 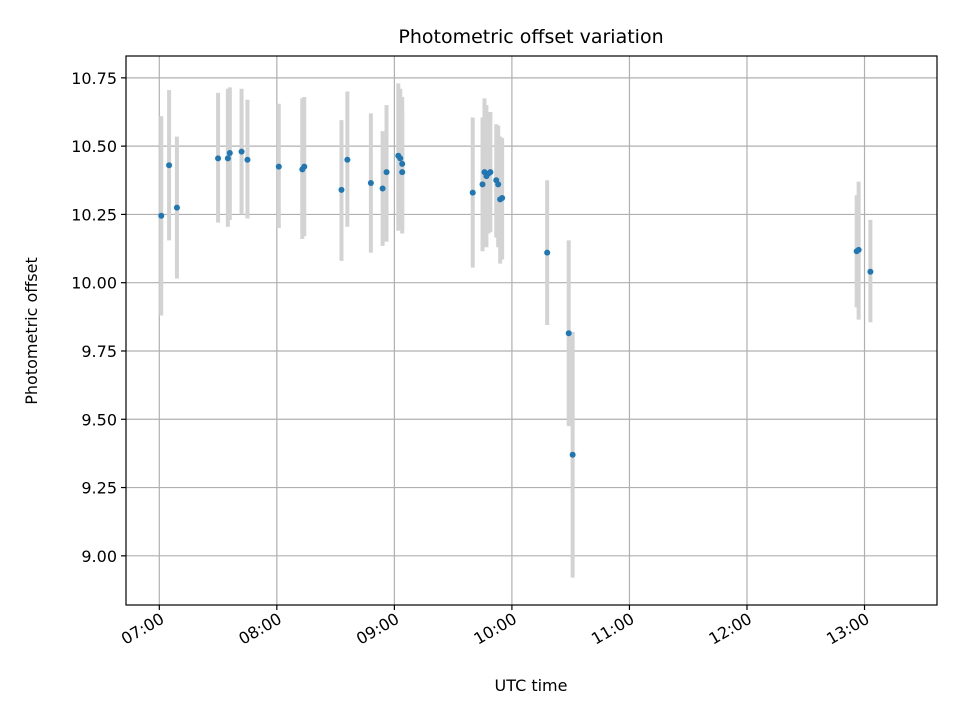 What do you see at coordinates (31, 331) in the screenshot?
I see `y-axis-title: Photometric offset` at bounding box center [31, 331].